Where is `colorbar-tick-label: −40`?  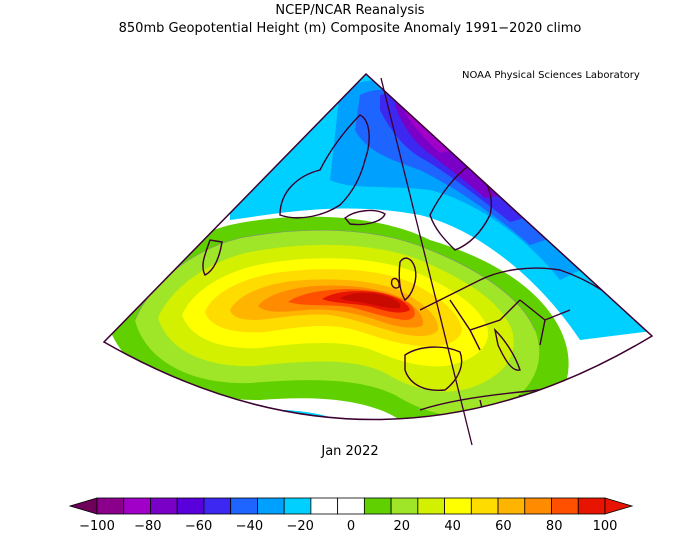
colorbar-tick-label: −40 is located at coordinates (249, 526).